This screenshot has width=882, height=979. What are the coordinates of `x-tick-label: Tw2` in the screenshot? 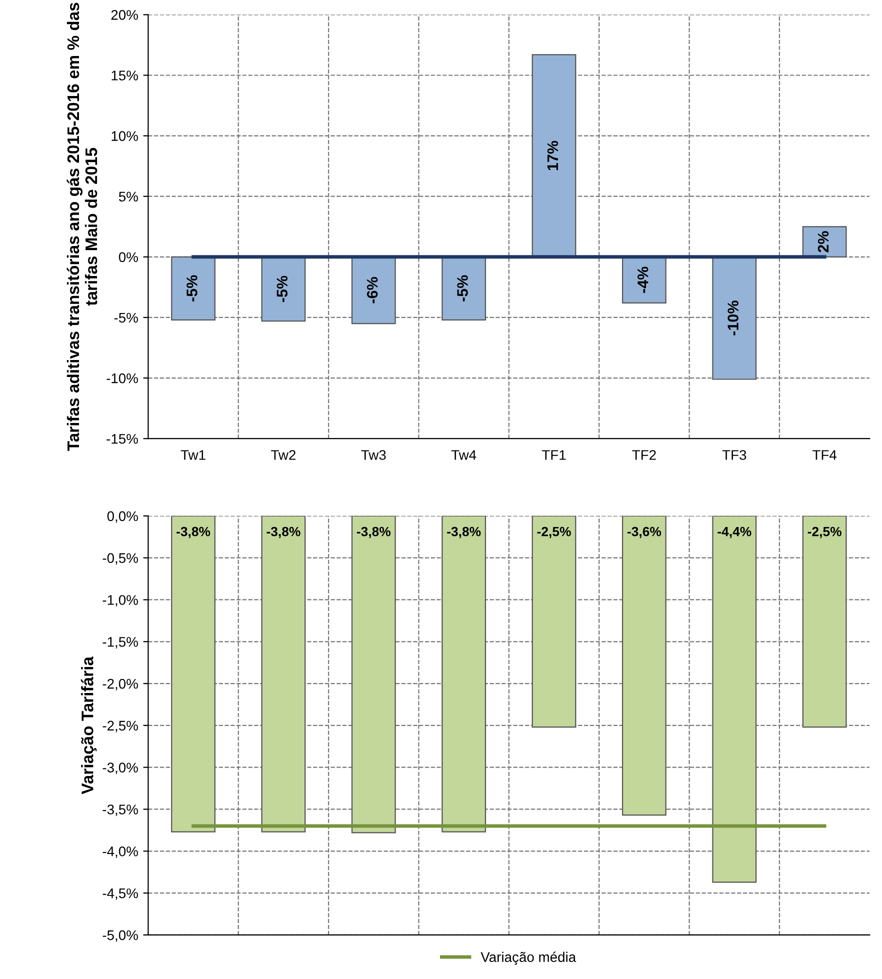 It's located at (283, 455).